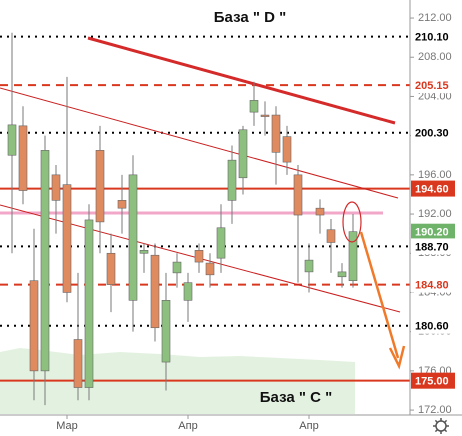 The image size is (462, 436). I want to click on level-label: 194.60, so click(432, 189).